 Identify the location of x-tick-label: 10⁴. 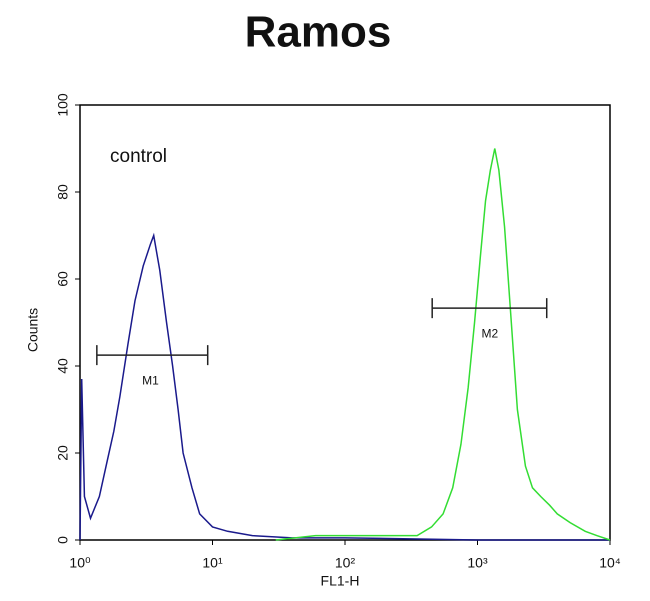
(610, 563).